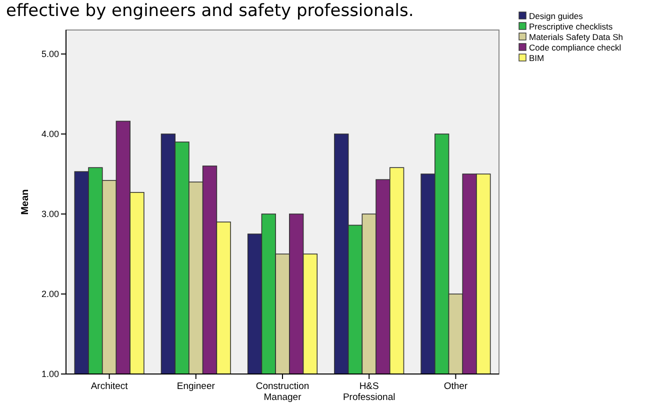  Describe the element at coordinates (210, 11) in the screenshot. I see `text: effective by engineers and safety professionals.` at that location.